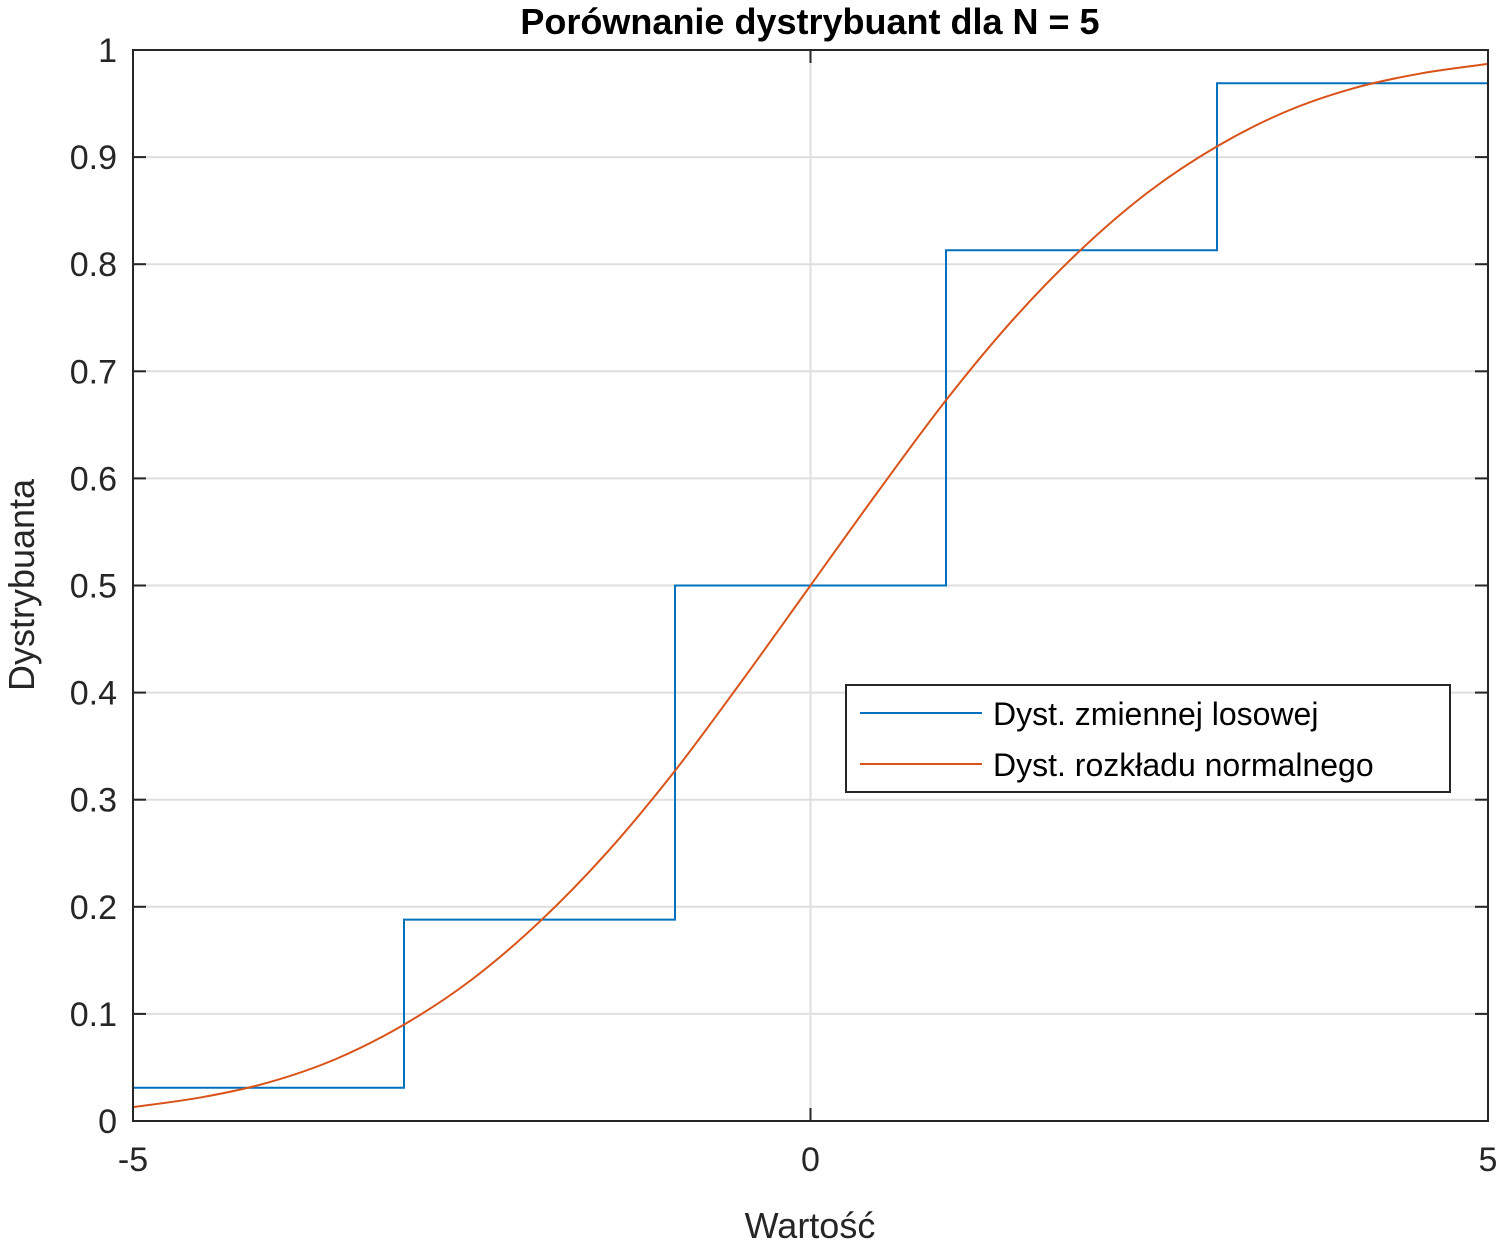  Describe the element at coordinates (107, 51) in the screenshot. I see `y-tick-label: 1` at that location.